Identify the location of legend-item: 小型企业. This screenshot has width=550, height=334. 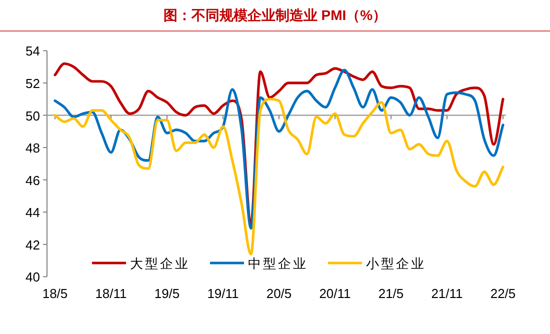
(377, 263).